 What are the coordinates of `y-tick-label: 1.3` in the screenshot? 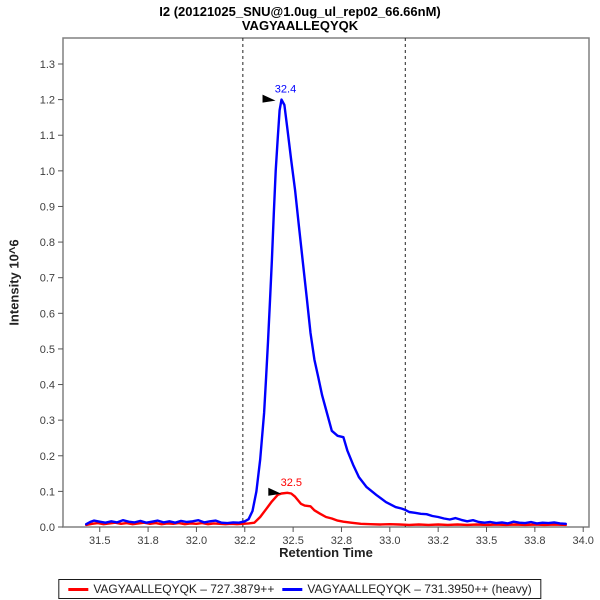 It's located at (47, 65).